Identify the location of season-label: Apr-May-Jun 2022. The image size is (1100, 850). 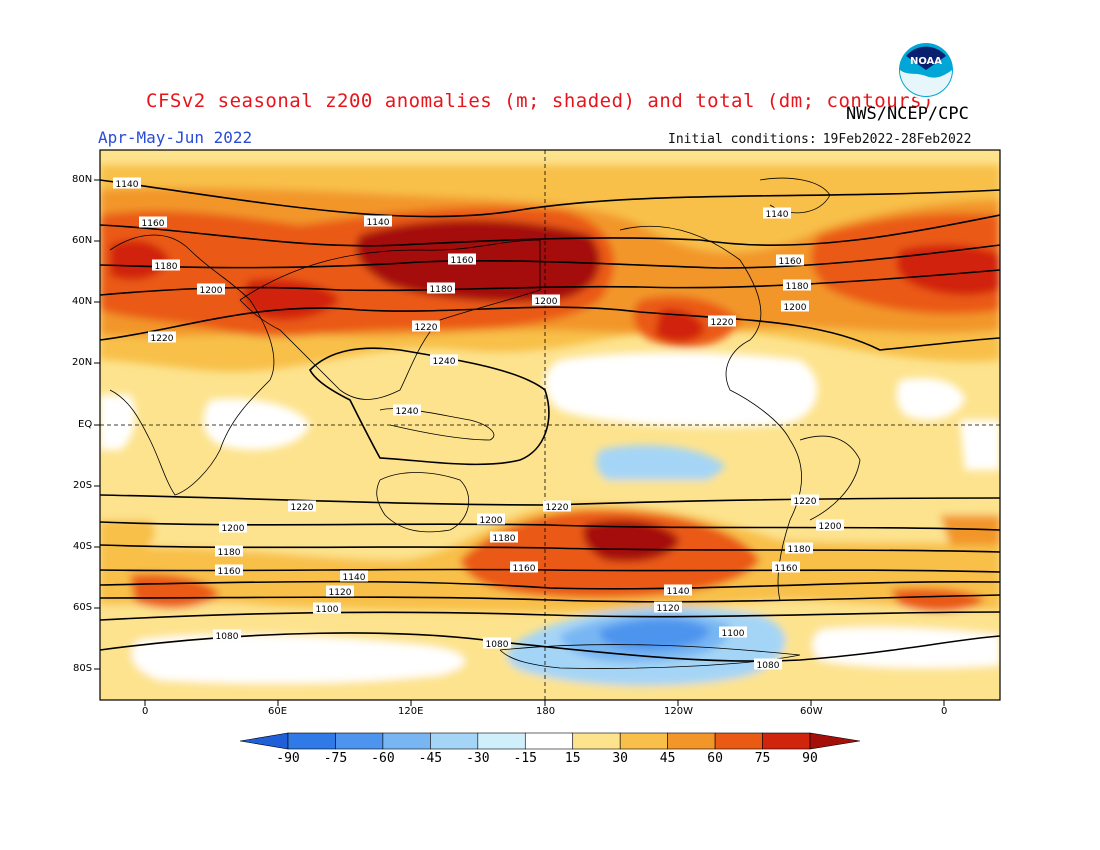
(175, 137).